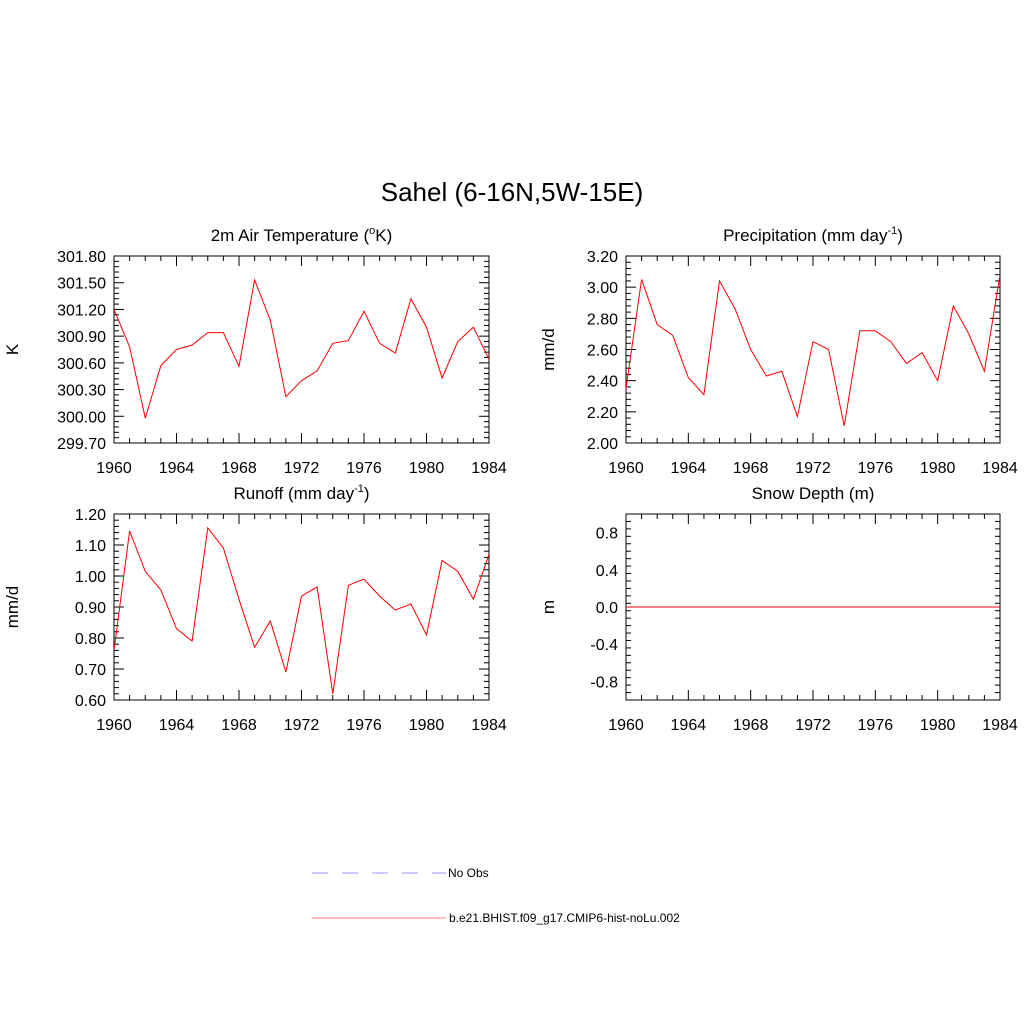 The image size is (1024, 1024). I want to click on y-tick-label: 1.00, so click(90, 577).